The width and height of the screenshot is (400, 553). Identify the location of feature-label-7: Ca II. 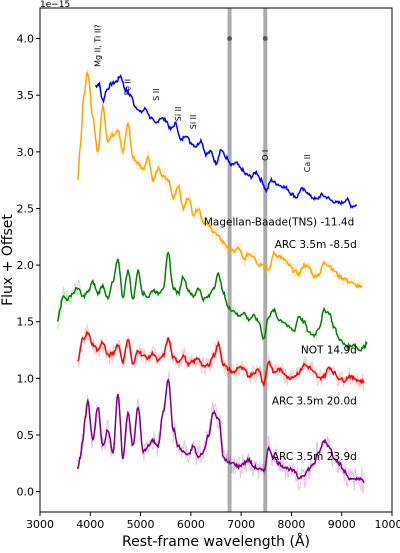
(307, 163).